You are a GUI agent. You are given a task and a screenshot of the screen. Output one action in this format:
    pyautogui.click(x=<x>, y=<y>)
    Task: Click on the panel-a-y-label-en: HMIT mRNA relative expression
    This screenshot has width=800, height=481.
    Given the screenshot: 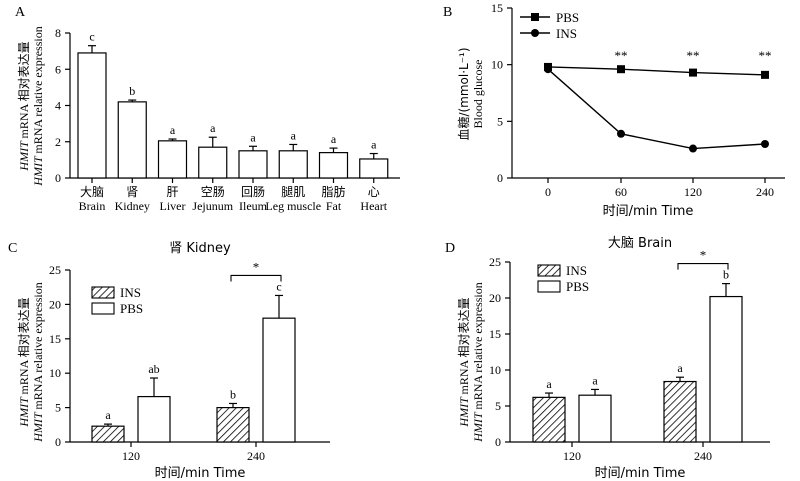 What is the action you would take?
    pyautogui.click(x=38, y=106)
    